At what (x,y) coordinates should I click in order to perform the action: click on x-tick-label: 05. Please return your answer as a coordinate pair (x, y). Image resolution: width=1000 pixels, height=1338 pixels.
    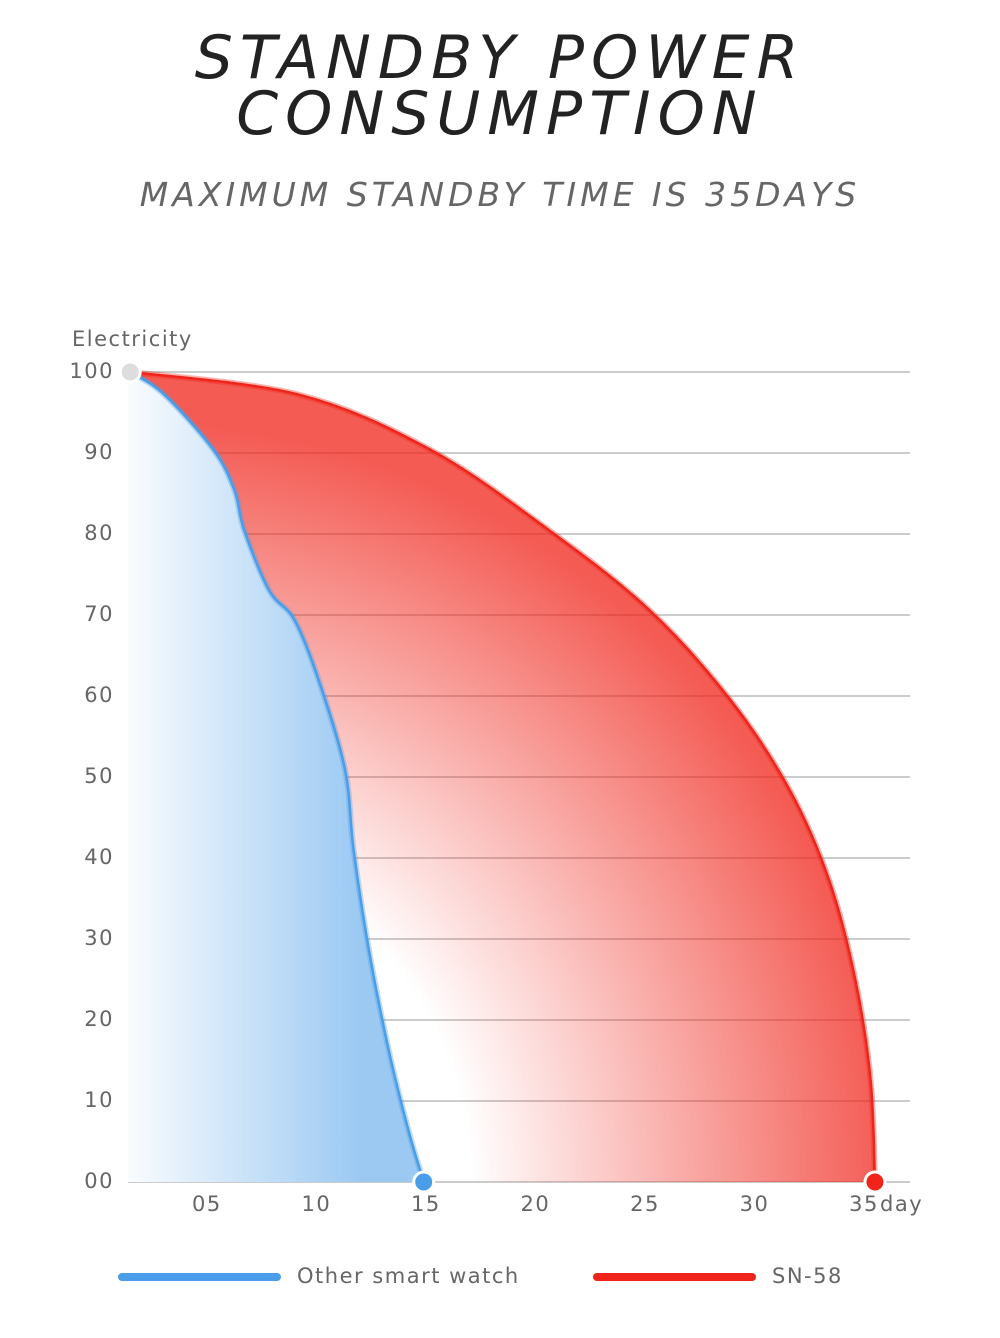
    Looking at the image, I should click on (207, 1204).